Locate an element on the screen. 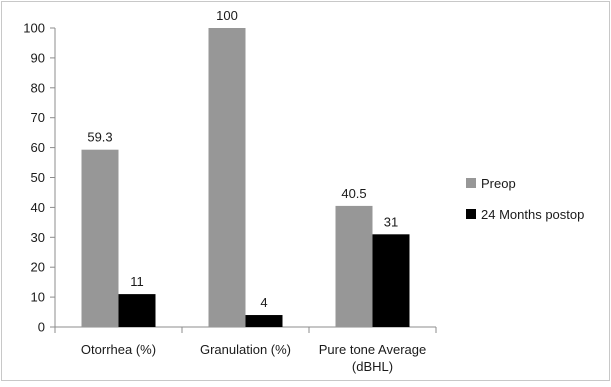 The width and height of the screenshot is (611, 387). y-tick-label: 0 is located at coordinates (41, 327).